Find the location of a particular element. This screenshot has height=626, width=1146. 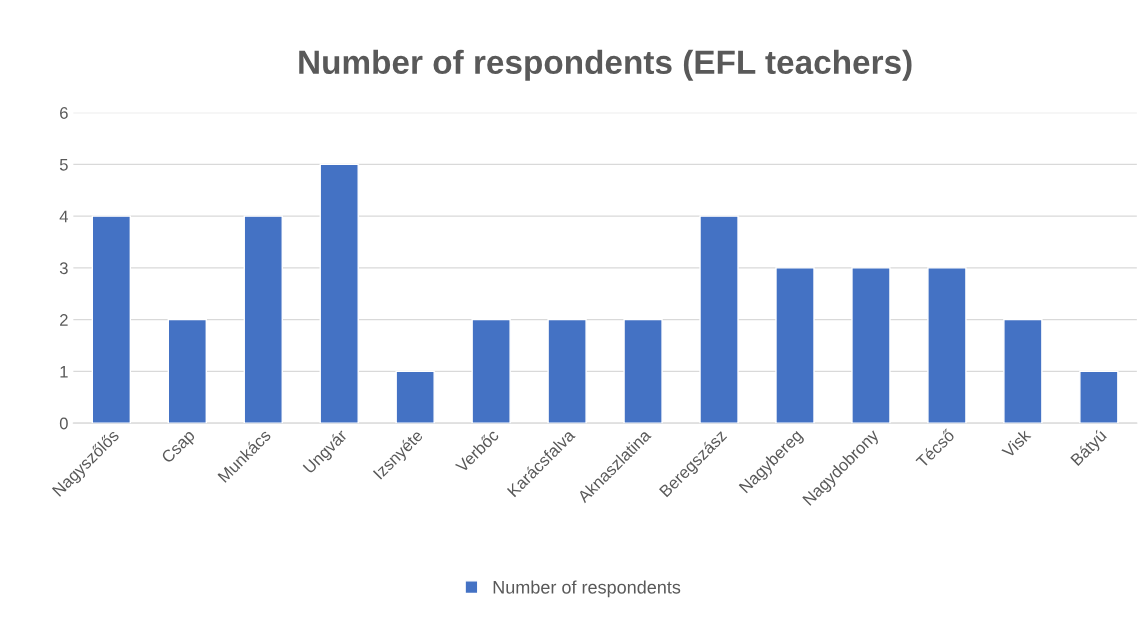

y-tick-label: 0 is located at coordinates (63, 423).